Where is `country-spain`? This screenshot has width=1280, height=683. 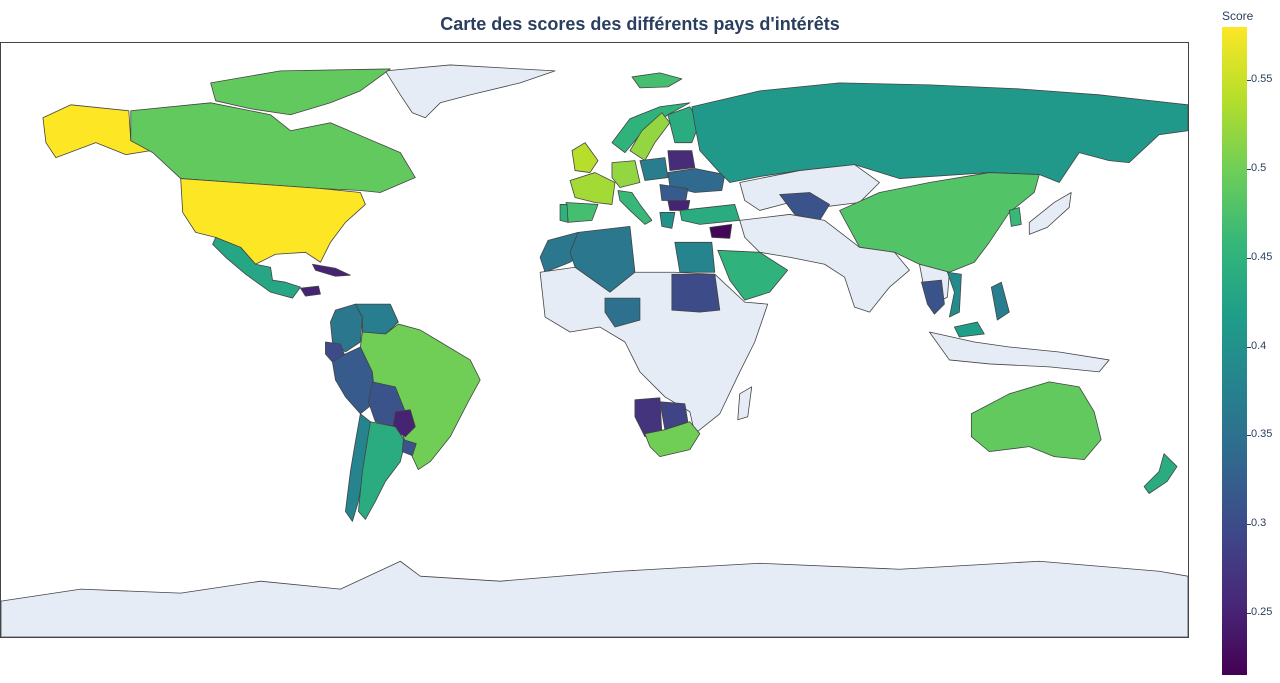 country-spain is located at coordinates (582, 212).